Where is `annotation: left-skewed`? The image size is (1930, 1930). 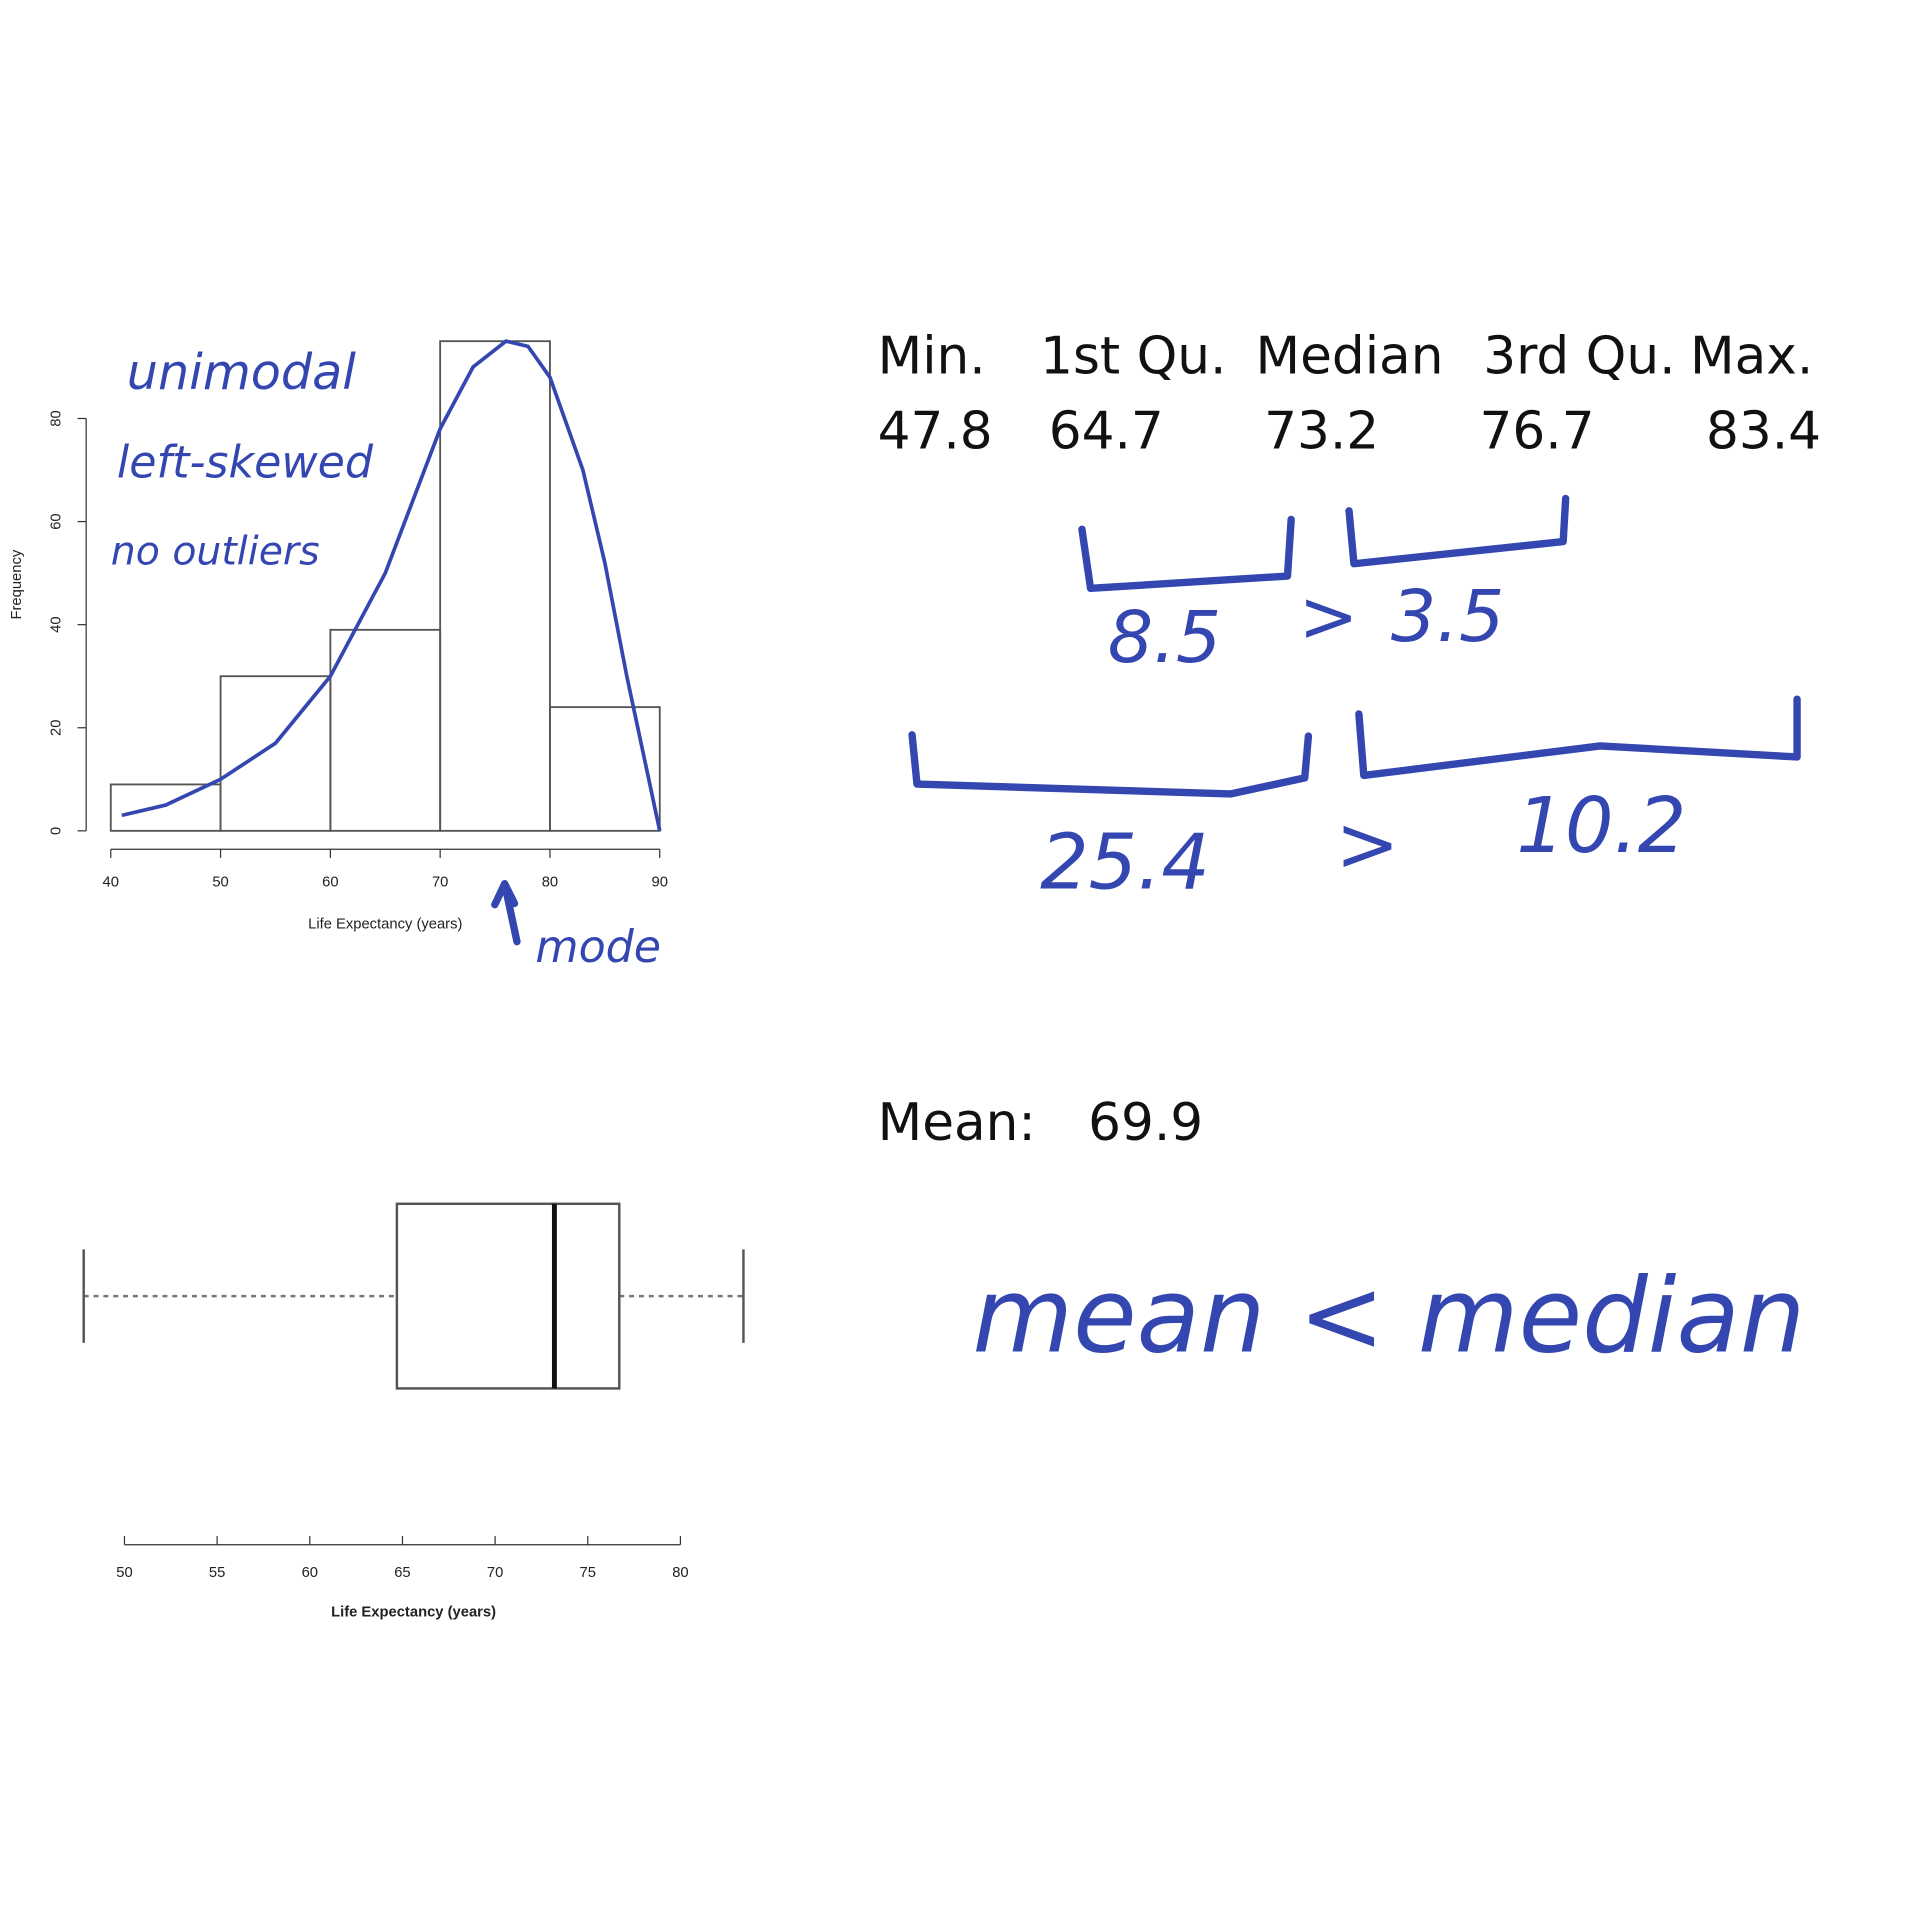
annotation: left-skewed is located at coordinates (245, 462).